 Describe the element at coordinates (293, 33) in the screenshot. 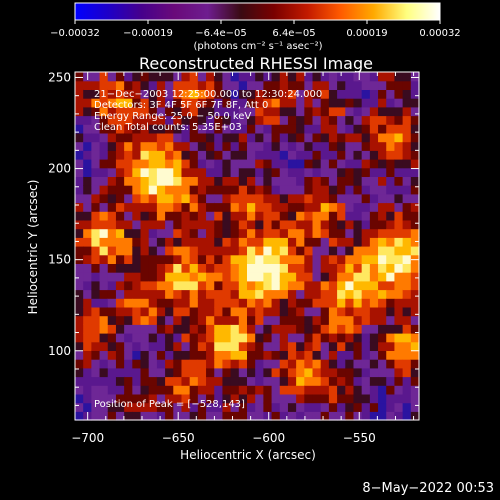

I see `colorbar-tick-label: 6.4e−05` at that location.